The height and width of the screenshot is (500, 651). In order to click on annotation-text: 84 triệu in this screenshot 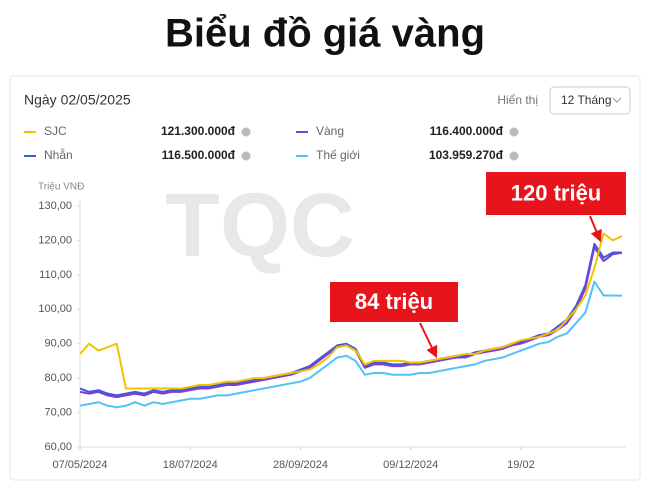, I will do `click(394, 301)`.